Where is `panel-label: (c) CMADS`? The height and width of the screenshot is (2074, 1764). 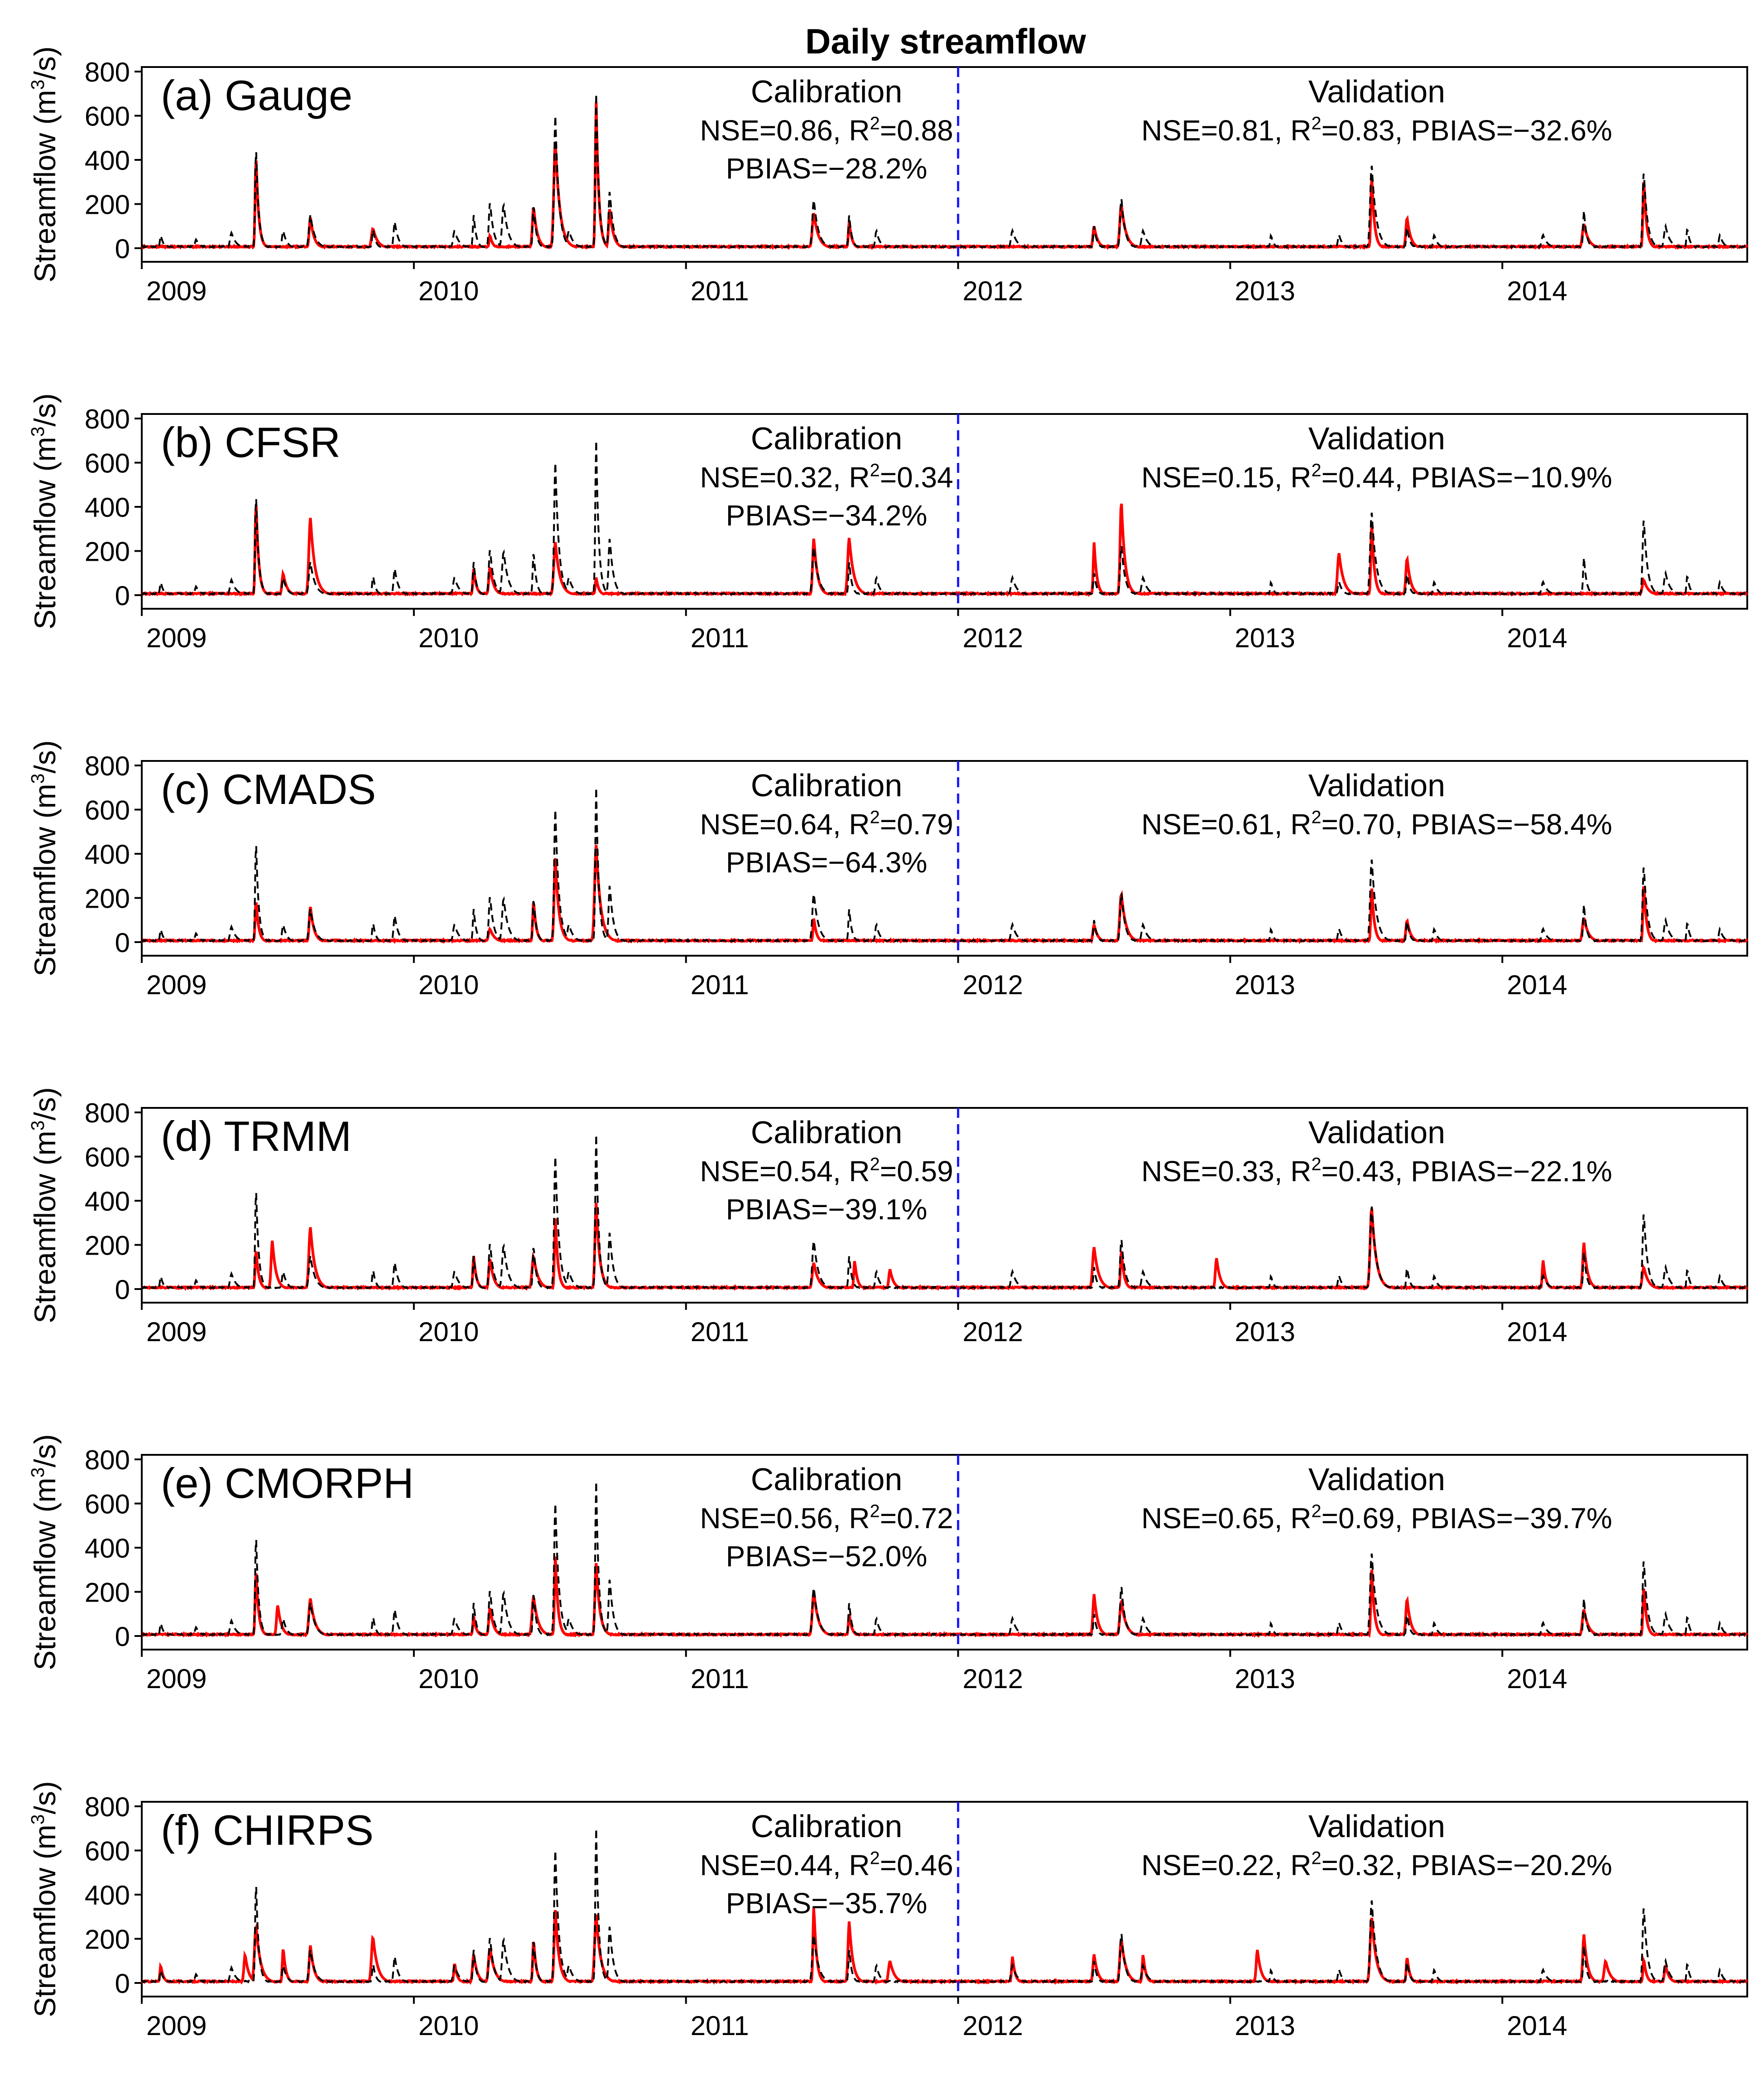
panel-label: (c) CMADS is located at coordinates (268, 789).